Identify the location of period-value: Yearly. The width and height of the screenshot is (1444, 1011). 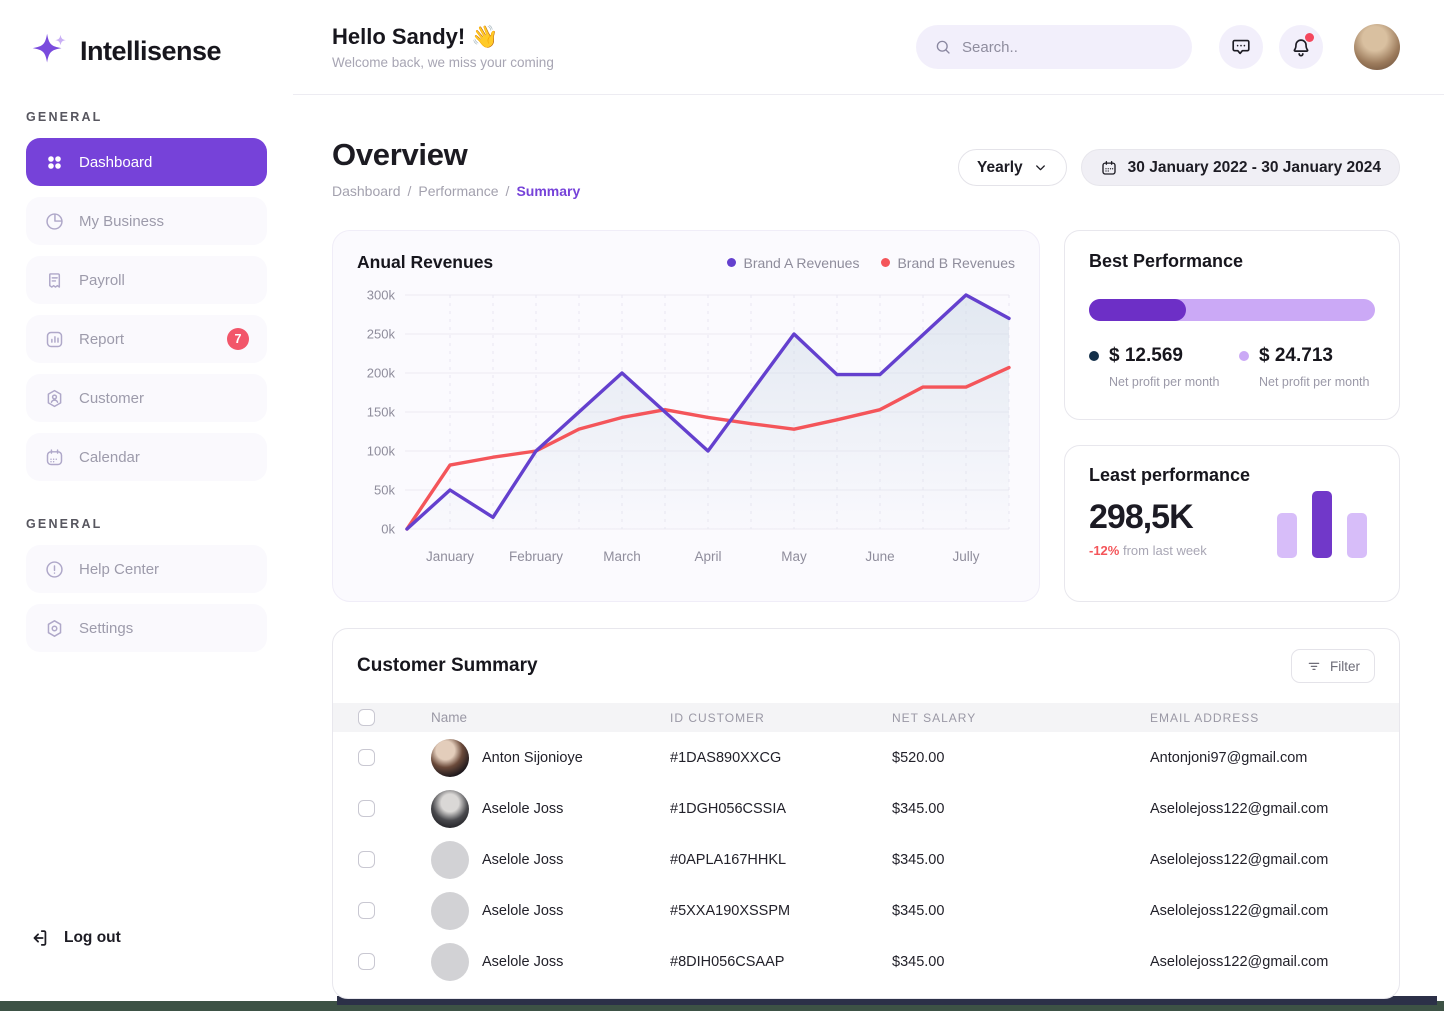
(999, 167).